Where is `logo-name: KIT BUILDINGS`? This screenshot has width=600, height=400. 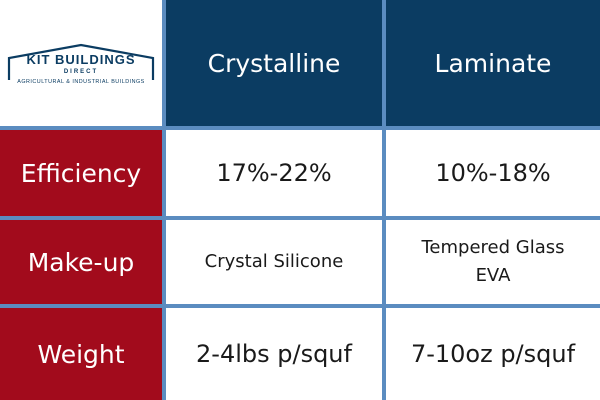 logo-name: KIT BUILDINGS is located at coordinates (81, 59).